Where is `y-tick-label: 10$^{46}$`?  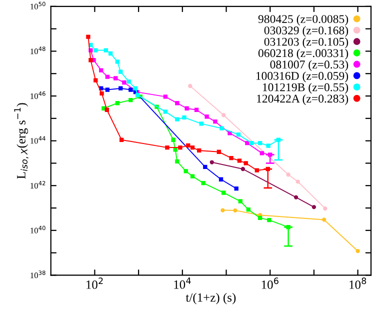 y-tick-label: 10$^{46}$ is located at coordinates (38, 95).